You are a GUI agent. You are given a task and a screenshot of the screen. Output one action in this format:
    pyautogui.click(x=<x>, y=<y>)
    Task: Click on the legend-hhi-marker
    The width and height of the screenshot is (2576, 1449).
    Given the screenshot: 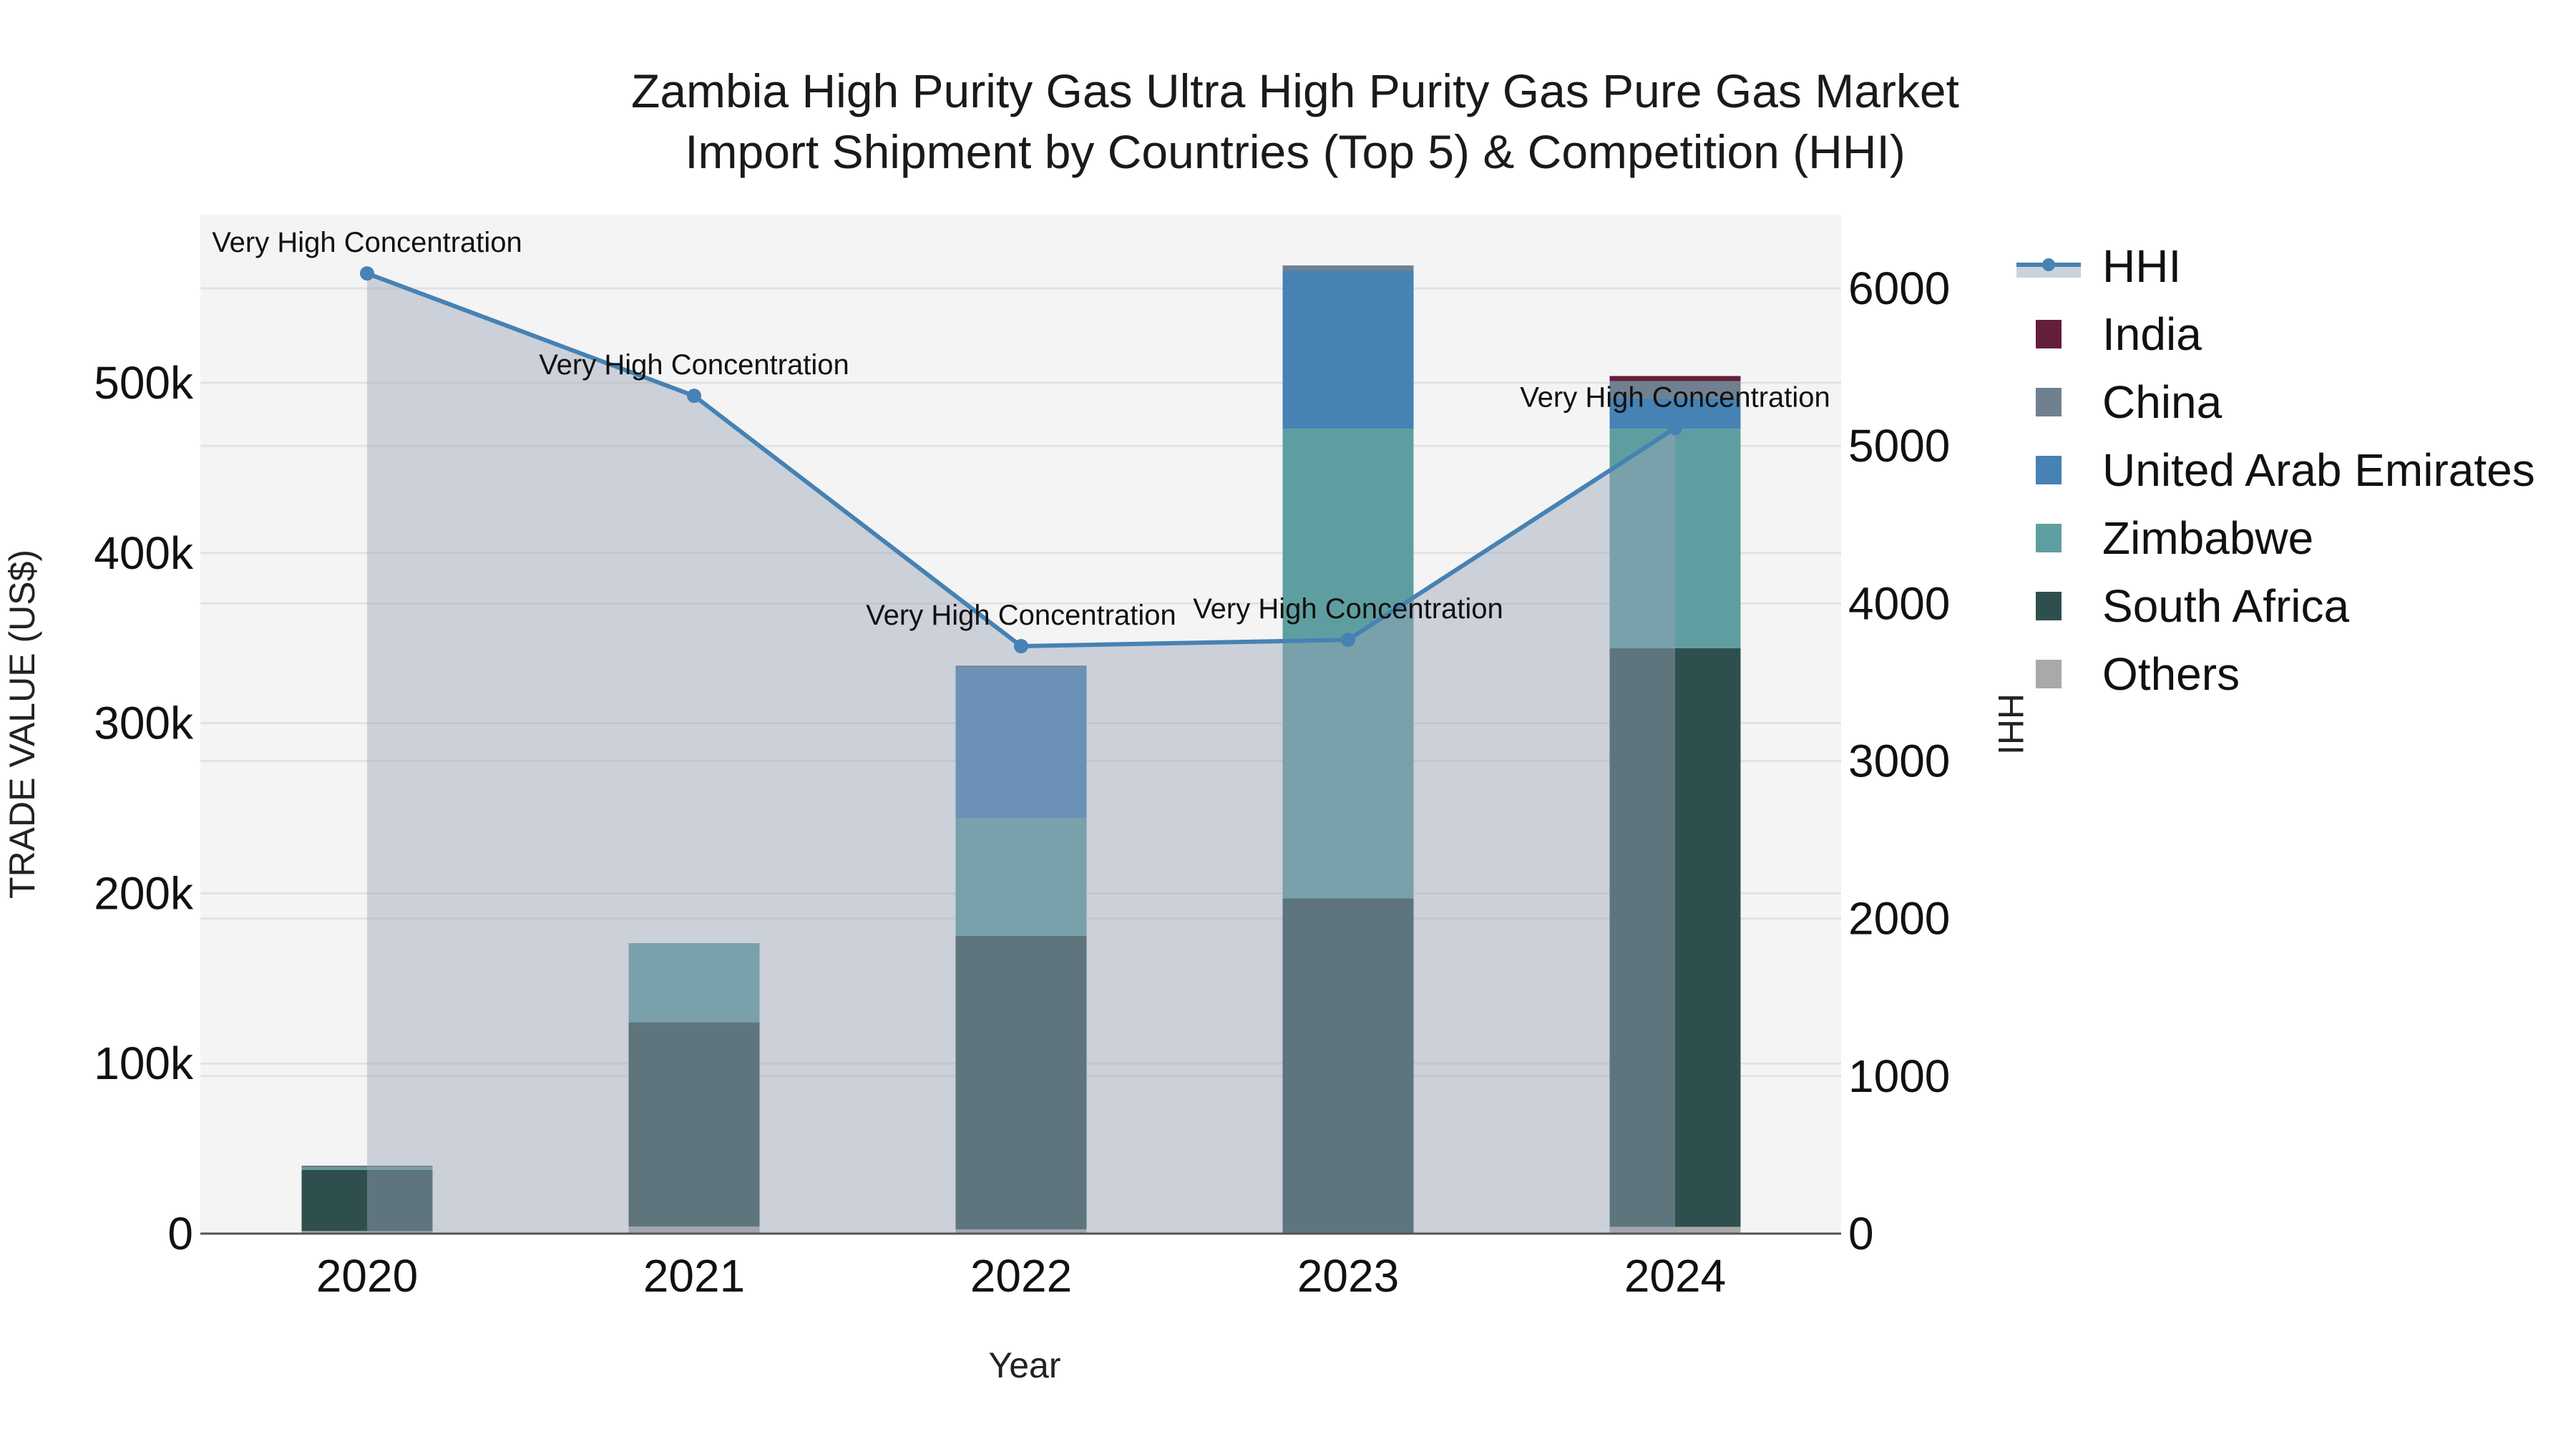 What is the action you would take?
    pyautogui.click(x=2048, y=264)
    